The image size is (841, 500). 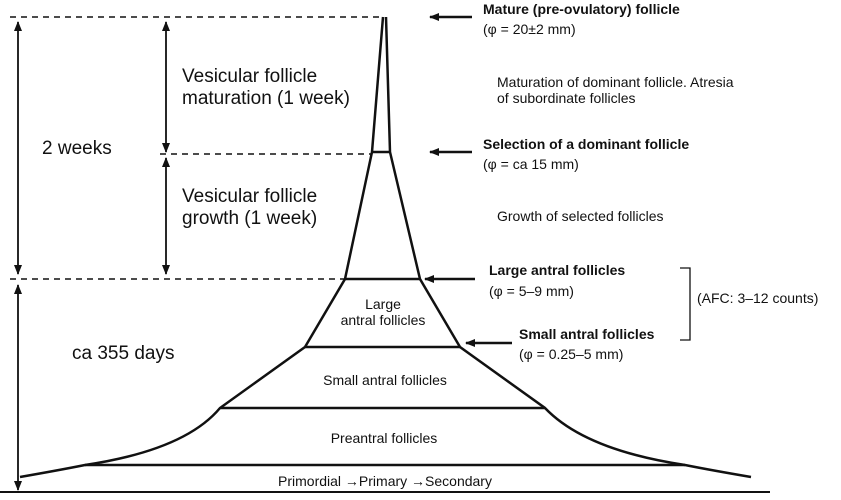 What do you see at coordinates (383, 304) in the screenshot?
I see `large-antral-band-line1: Large` at bounding box center [383, 304].